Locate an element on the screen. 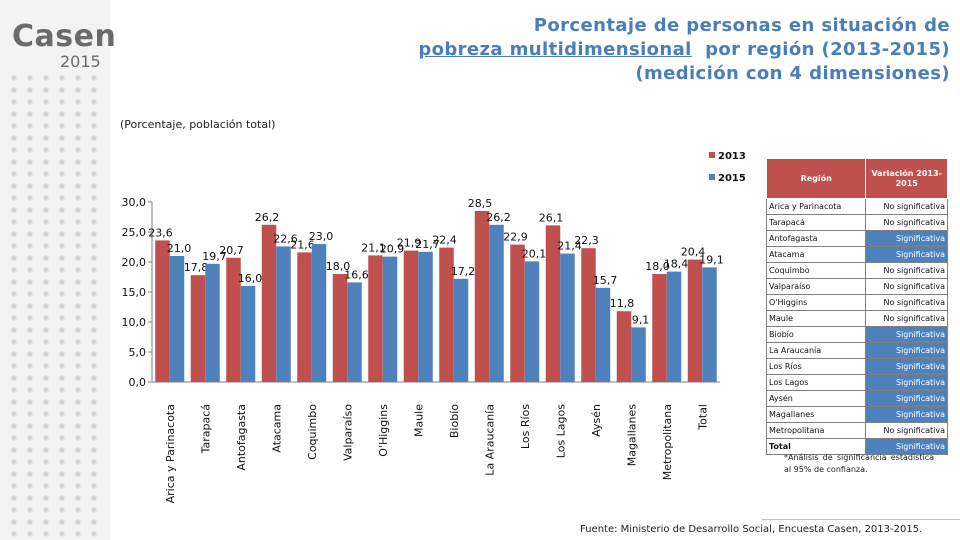 Image resolution: width=960 pixels, height=540 pixels. y-tick-label: 5,0 is located at coordinates (138, 352).